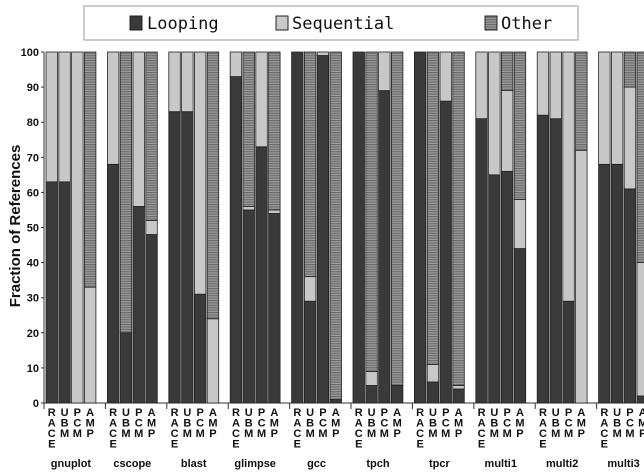 This screenshot has width=644, height=474. I want to click on bar-segment-cscope-PCM-sequential, so click(138, 129).